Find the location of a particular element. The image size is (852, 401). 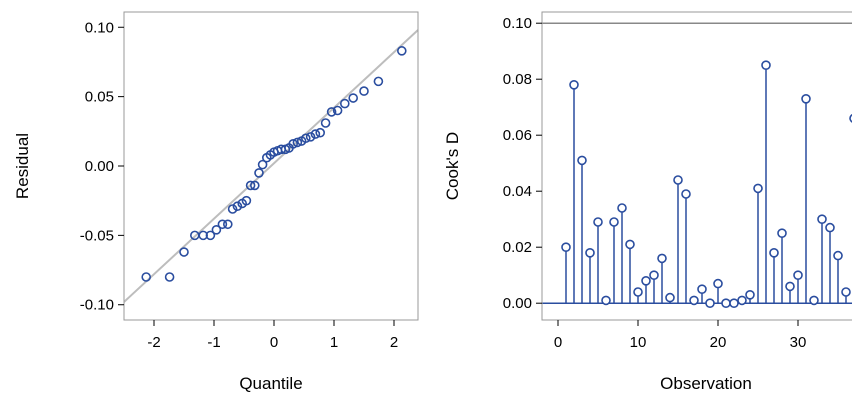

cooks-d-y-axis: 0.00 0.02 0.04 0.06 0.08 0.10 is located at coordinates (522, 163).